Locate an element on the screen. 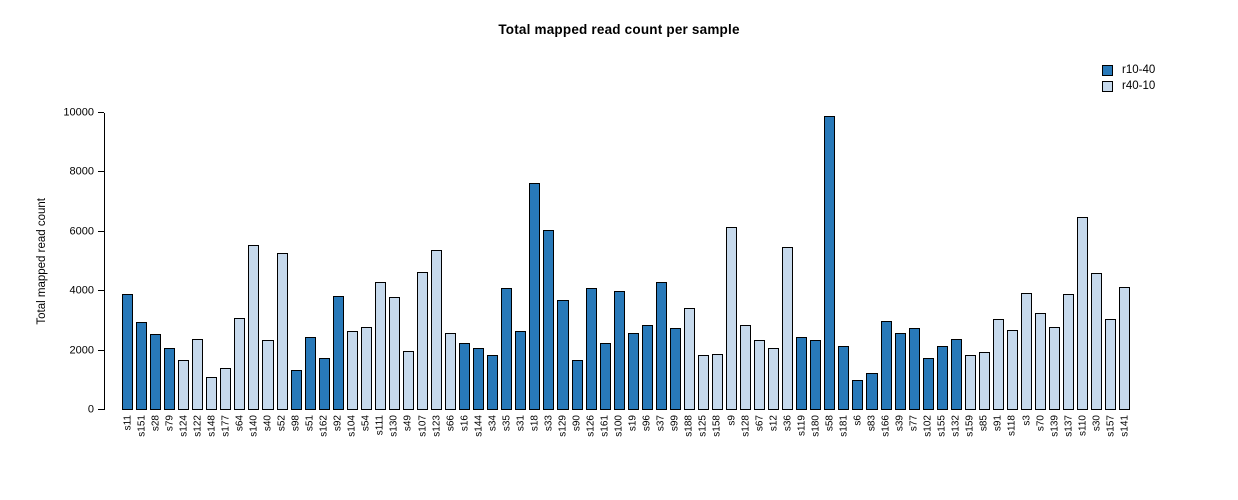  x-tick-label: s148 is located at coordinates (212, 426).